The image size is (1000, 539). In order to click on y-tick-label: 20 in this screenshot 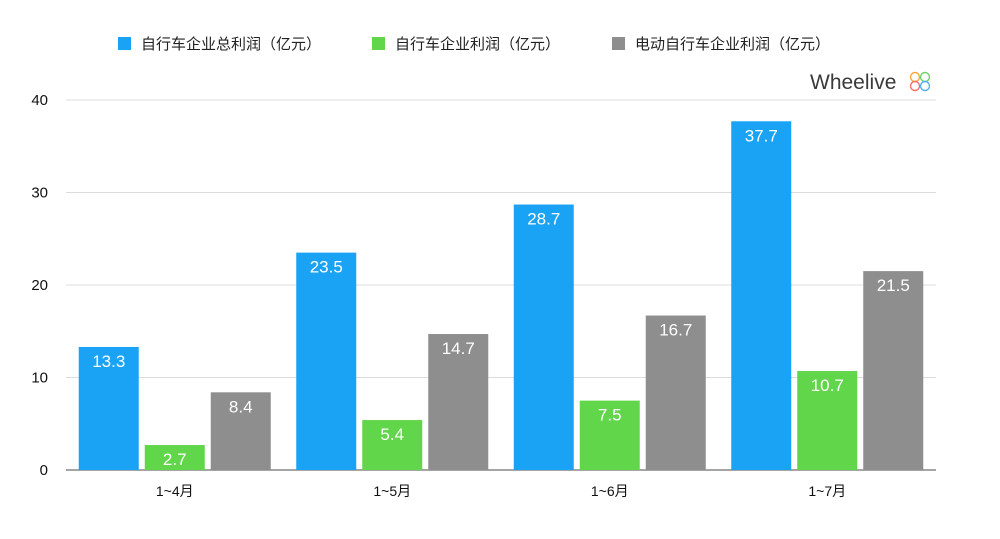, I will do `click(39, 285)`.